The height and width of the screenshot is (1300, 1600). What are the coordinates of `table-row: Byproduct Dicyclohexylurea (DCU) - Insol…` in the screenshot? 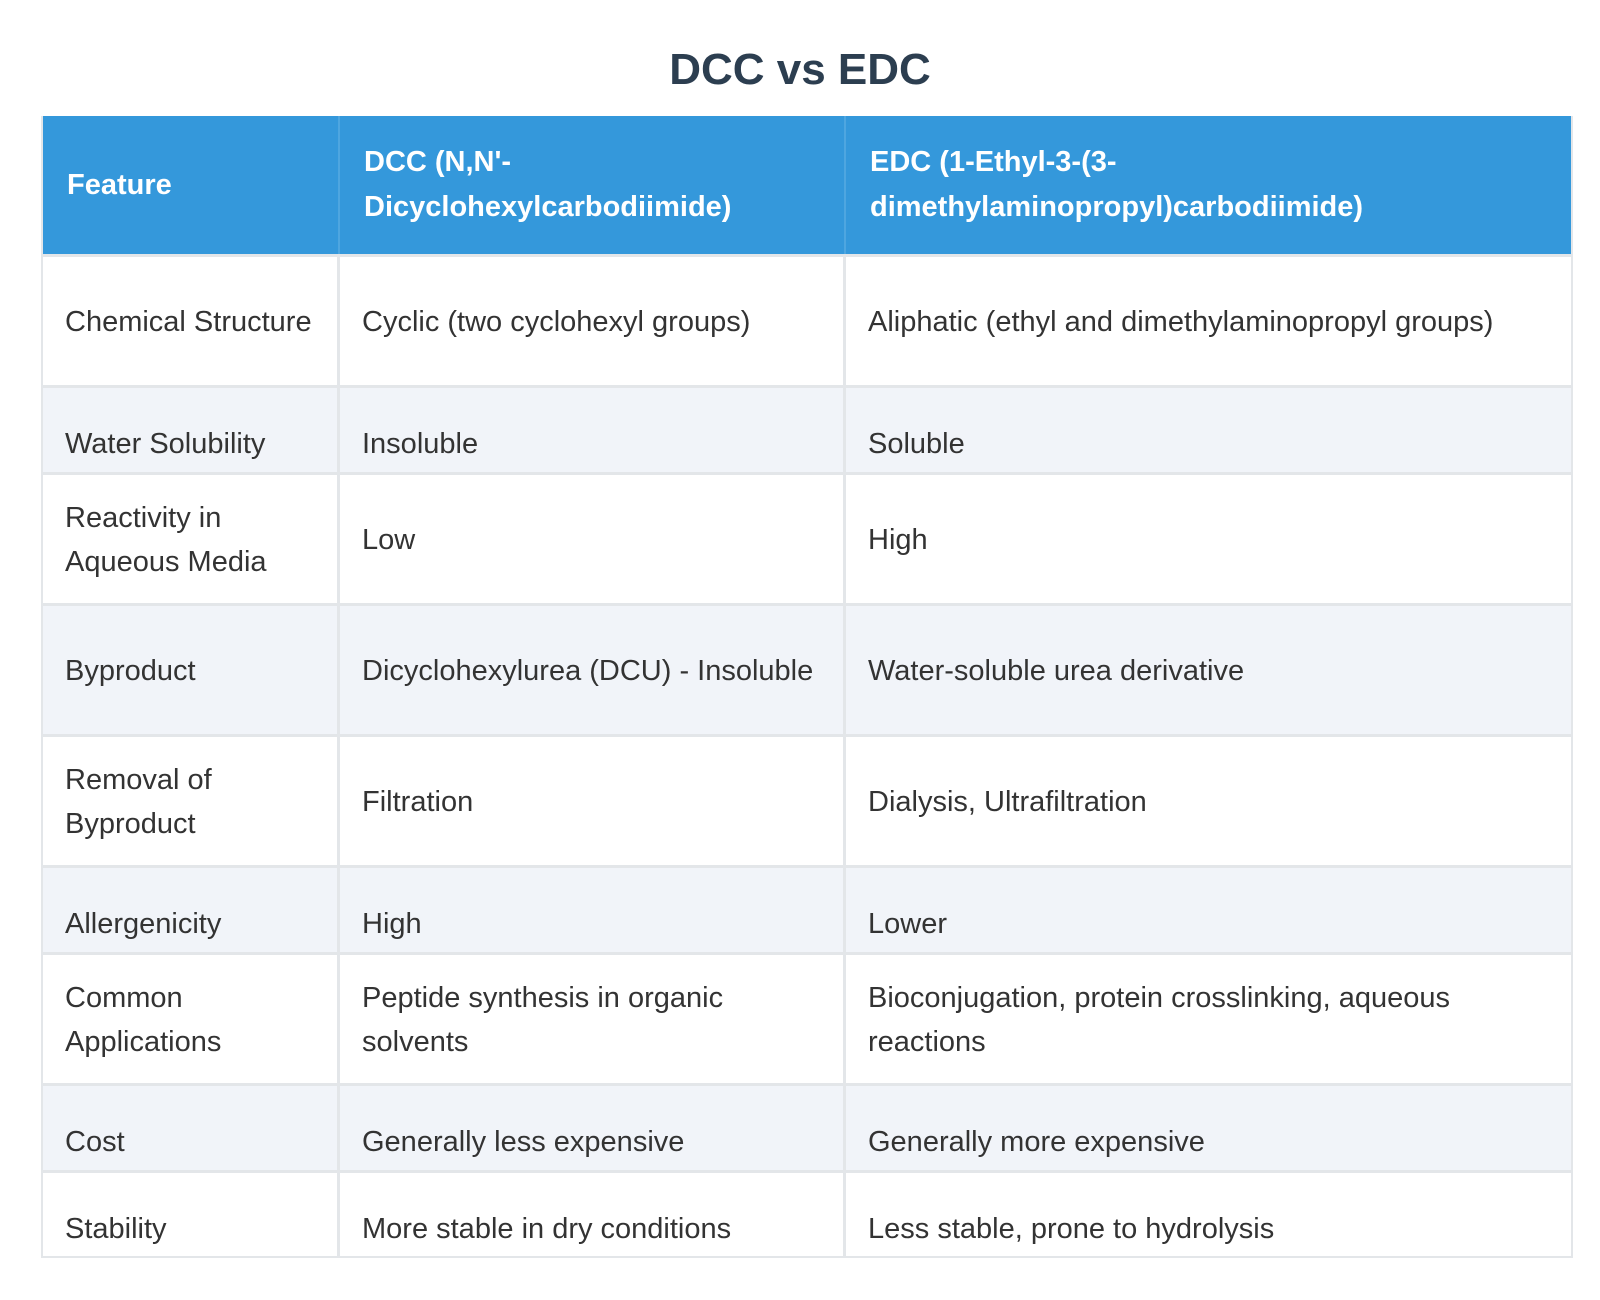 It's located at (807, 668).